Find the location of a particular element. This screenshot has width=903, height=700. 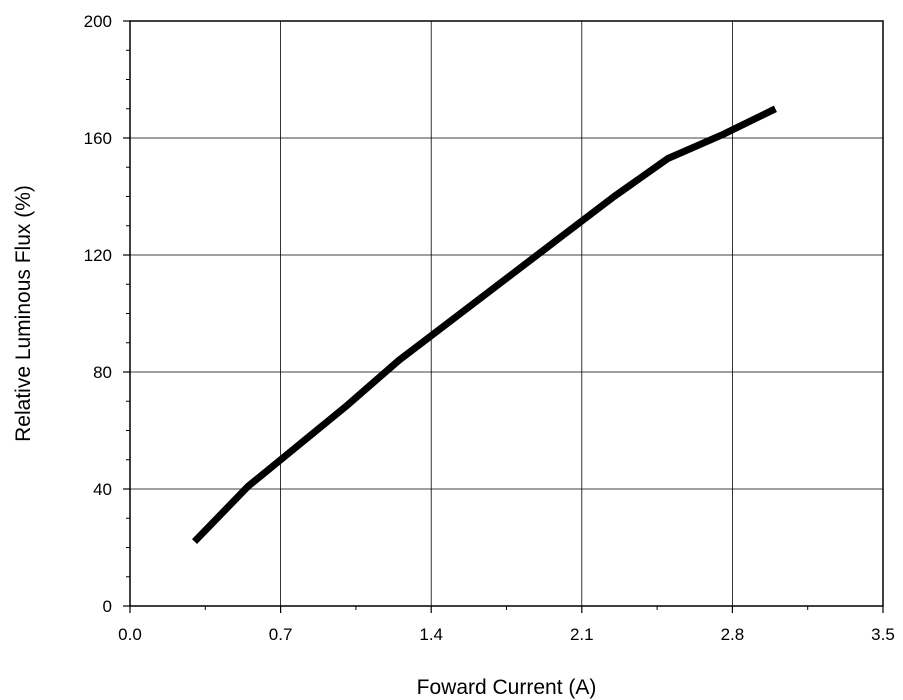

y-tick-label: 160 is located at coordinates (98, 138).